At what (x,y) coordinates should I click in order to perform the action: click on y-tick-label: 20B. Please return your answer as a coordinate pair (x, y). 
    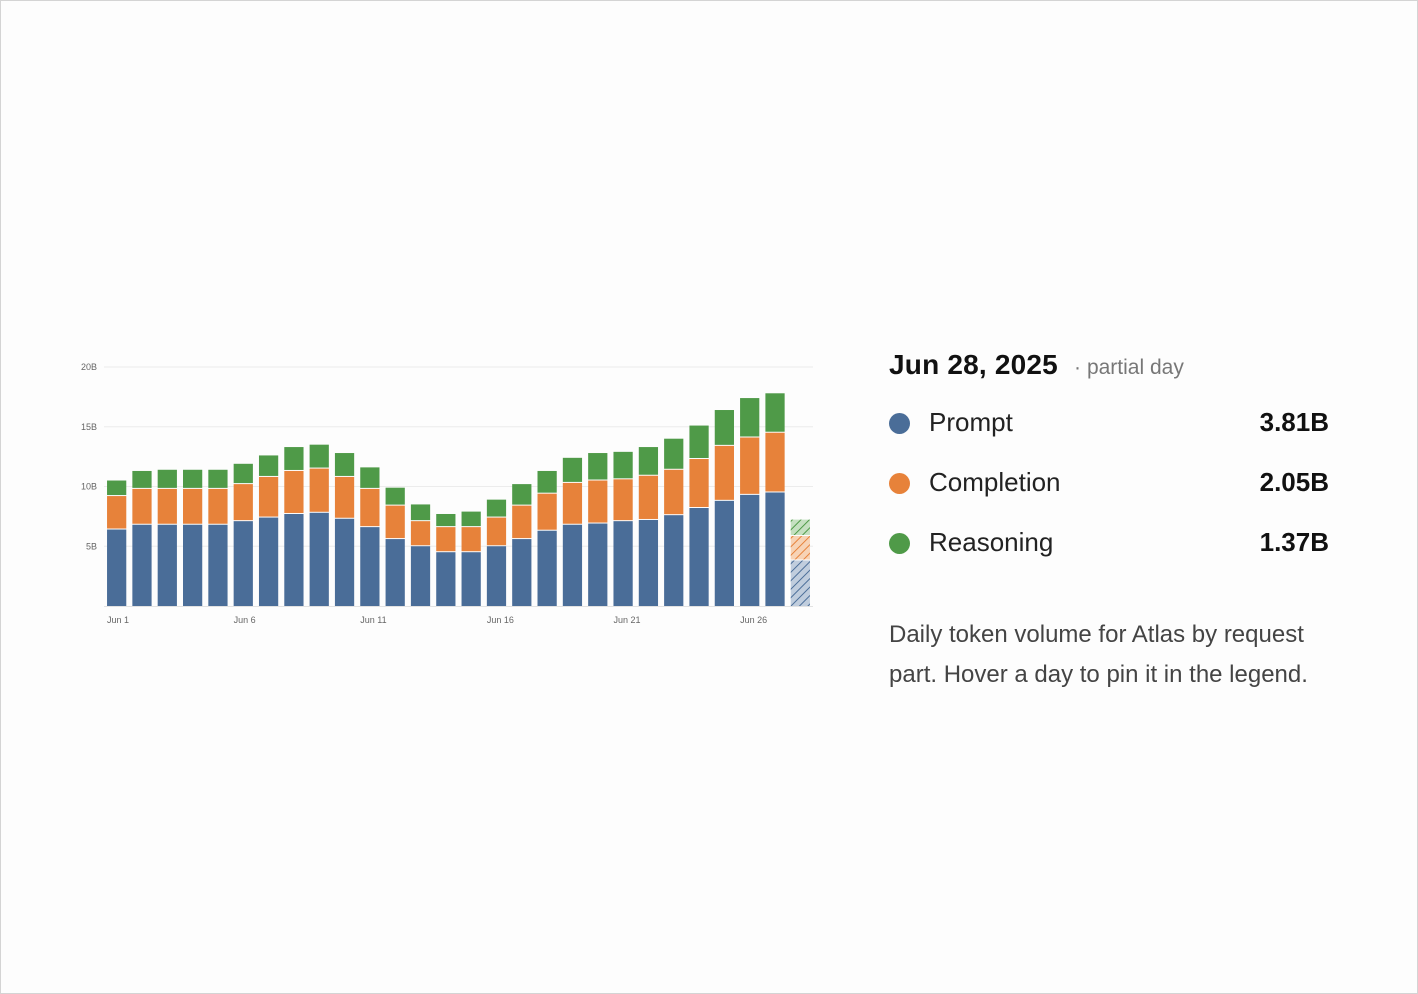
    Looking at the image, I should click on (89, 367).